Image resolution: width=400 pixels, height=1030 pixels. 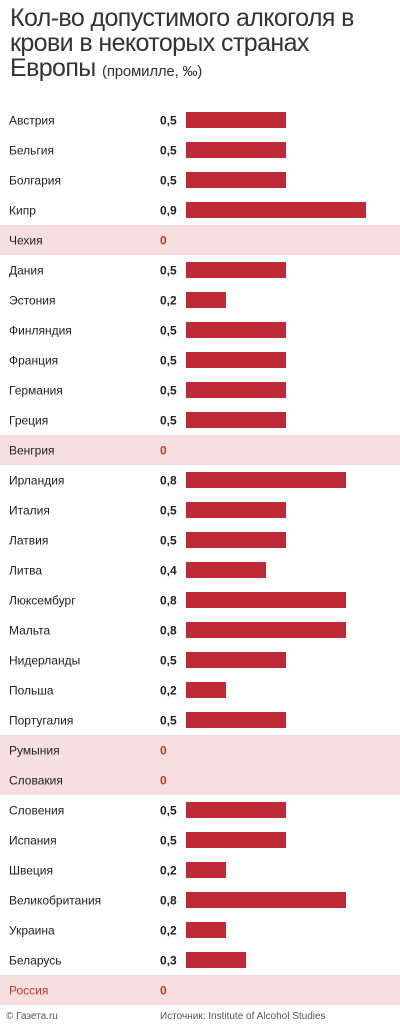 I want to click on category-label: Нидерланды, so click(x=44, y=661).